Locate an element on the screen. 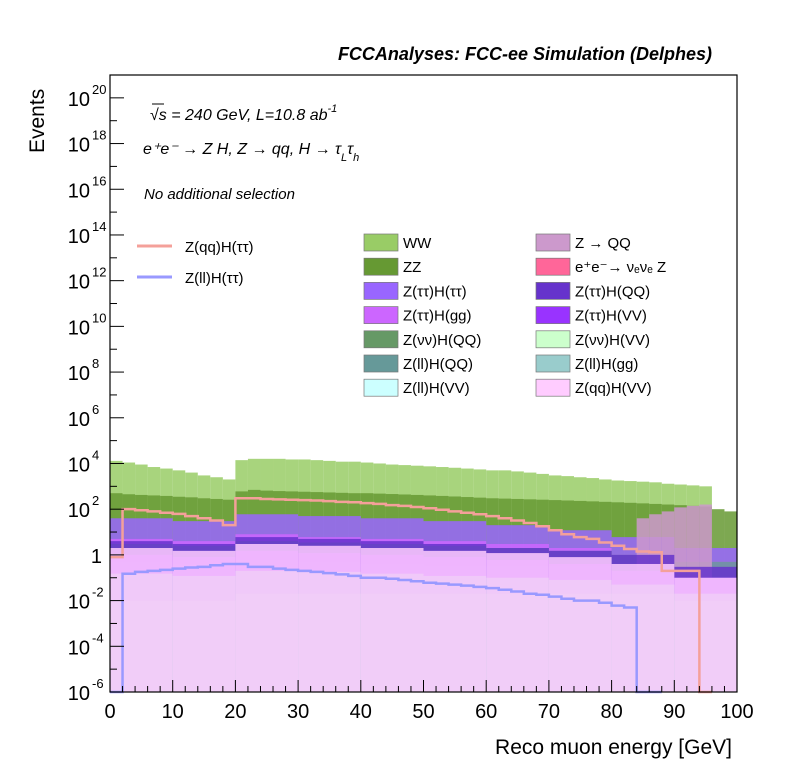 The width and height of the screenshot is (796, 772). x-tick-label: 70 is located at coordinates (549, 712).